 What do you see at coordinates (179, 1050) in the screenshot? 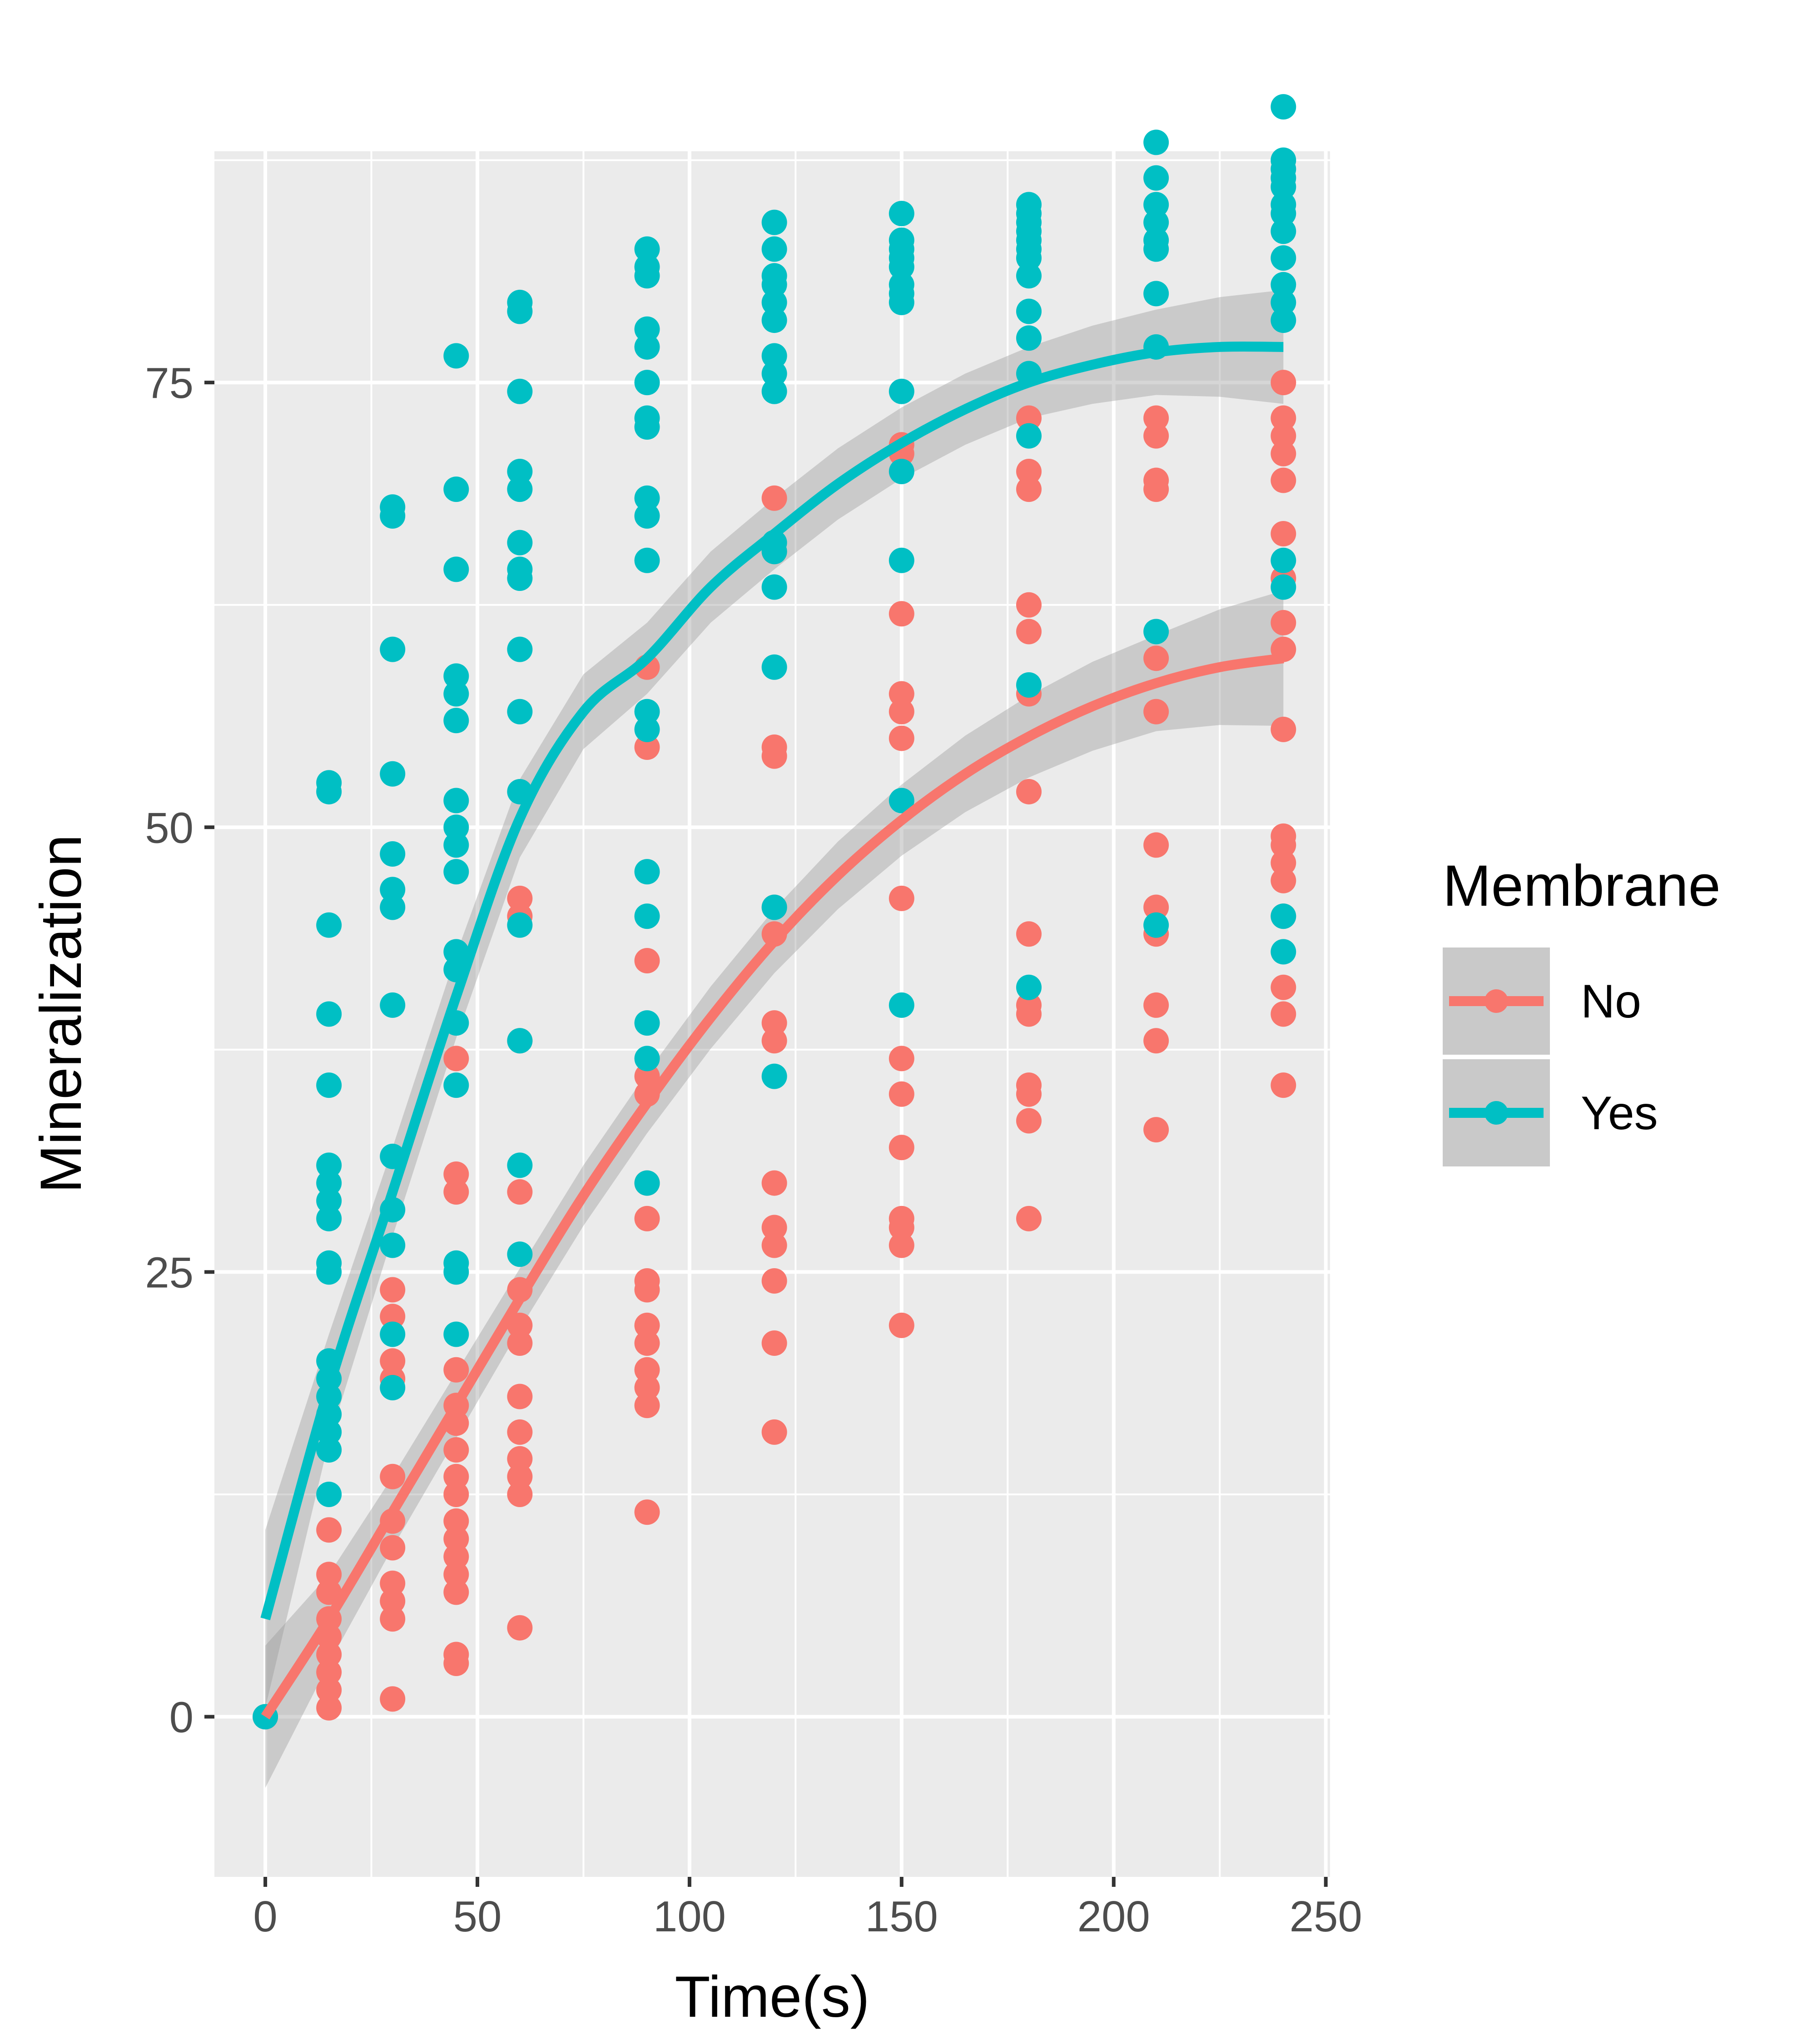
I see `y-axis: 0 25 50 75` at bounding box center [179, 1050].